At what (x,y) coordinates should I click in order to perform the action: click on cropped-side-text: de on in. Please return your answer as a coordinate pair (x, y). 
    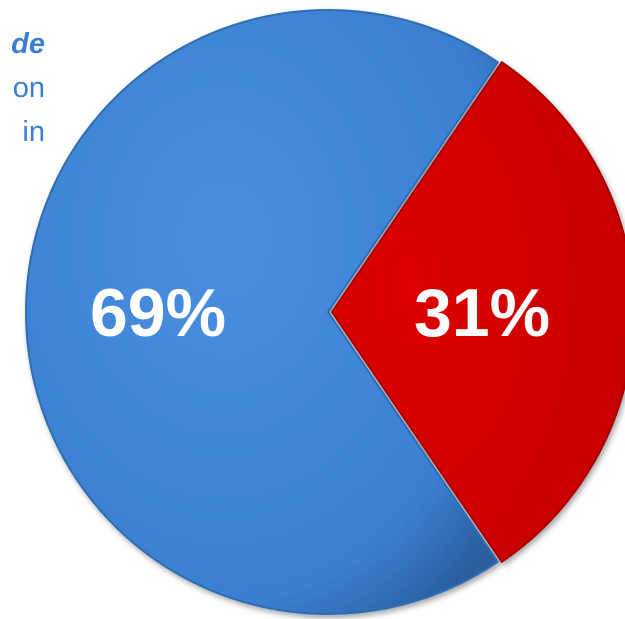
    Looking at the image, I should click on (22, 88).